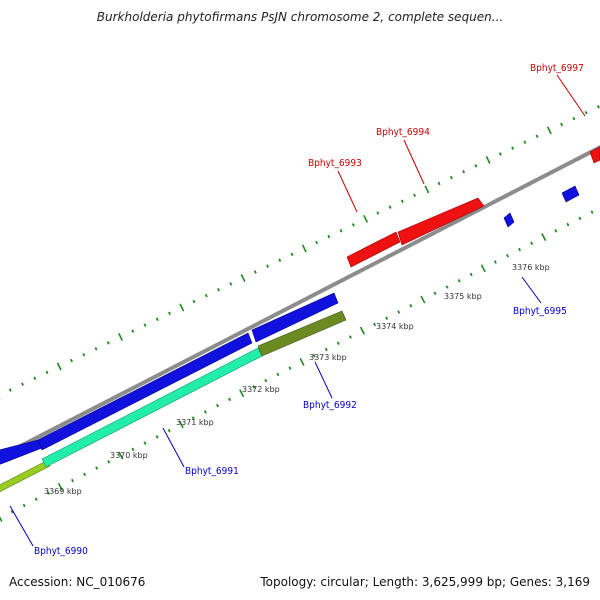 The height and width of the screenshot is (600, 600). What do you see at coordinates (557, 68) in the screenshot?
I see `gene-label-bphyt-6997: Bphyt_6997` at bounding box center [557, 68].